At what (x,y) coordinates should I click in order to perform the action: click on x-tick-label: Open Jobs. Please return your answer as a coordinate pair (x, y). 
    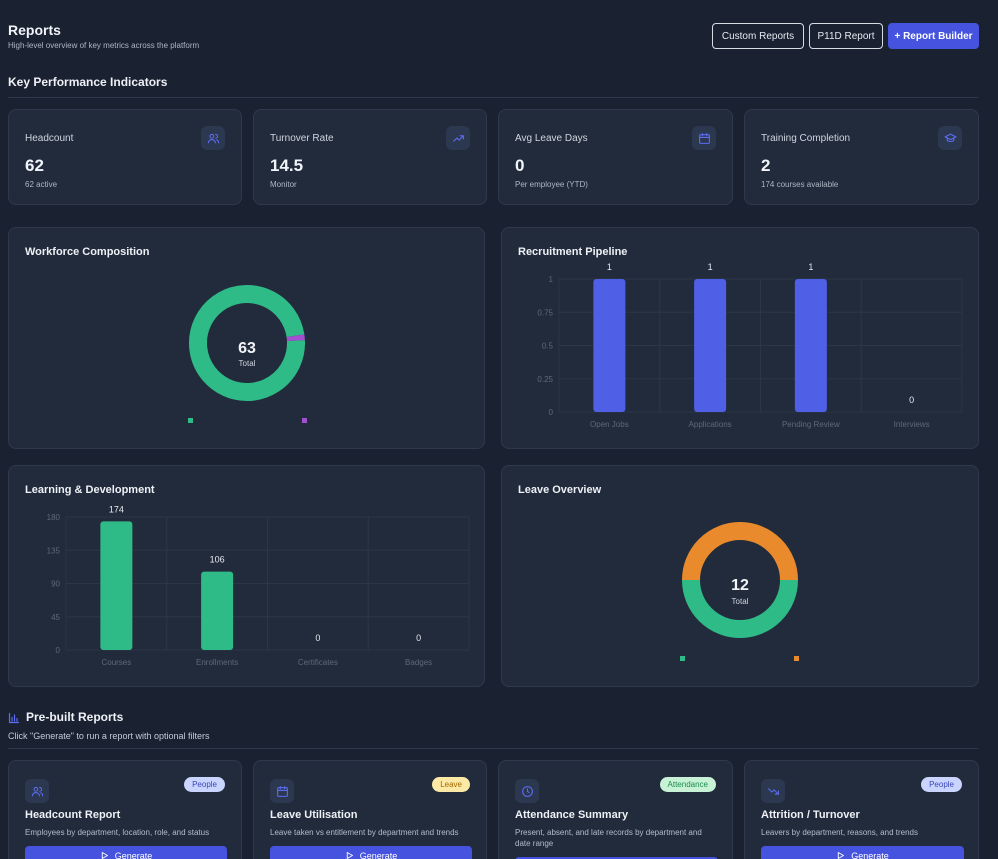
    Looking at the image, I should click on (609, 424).